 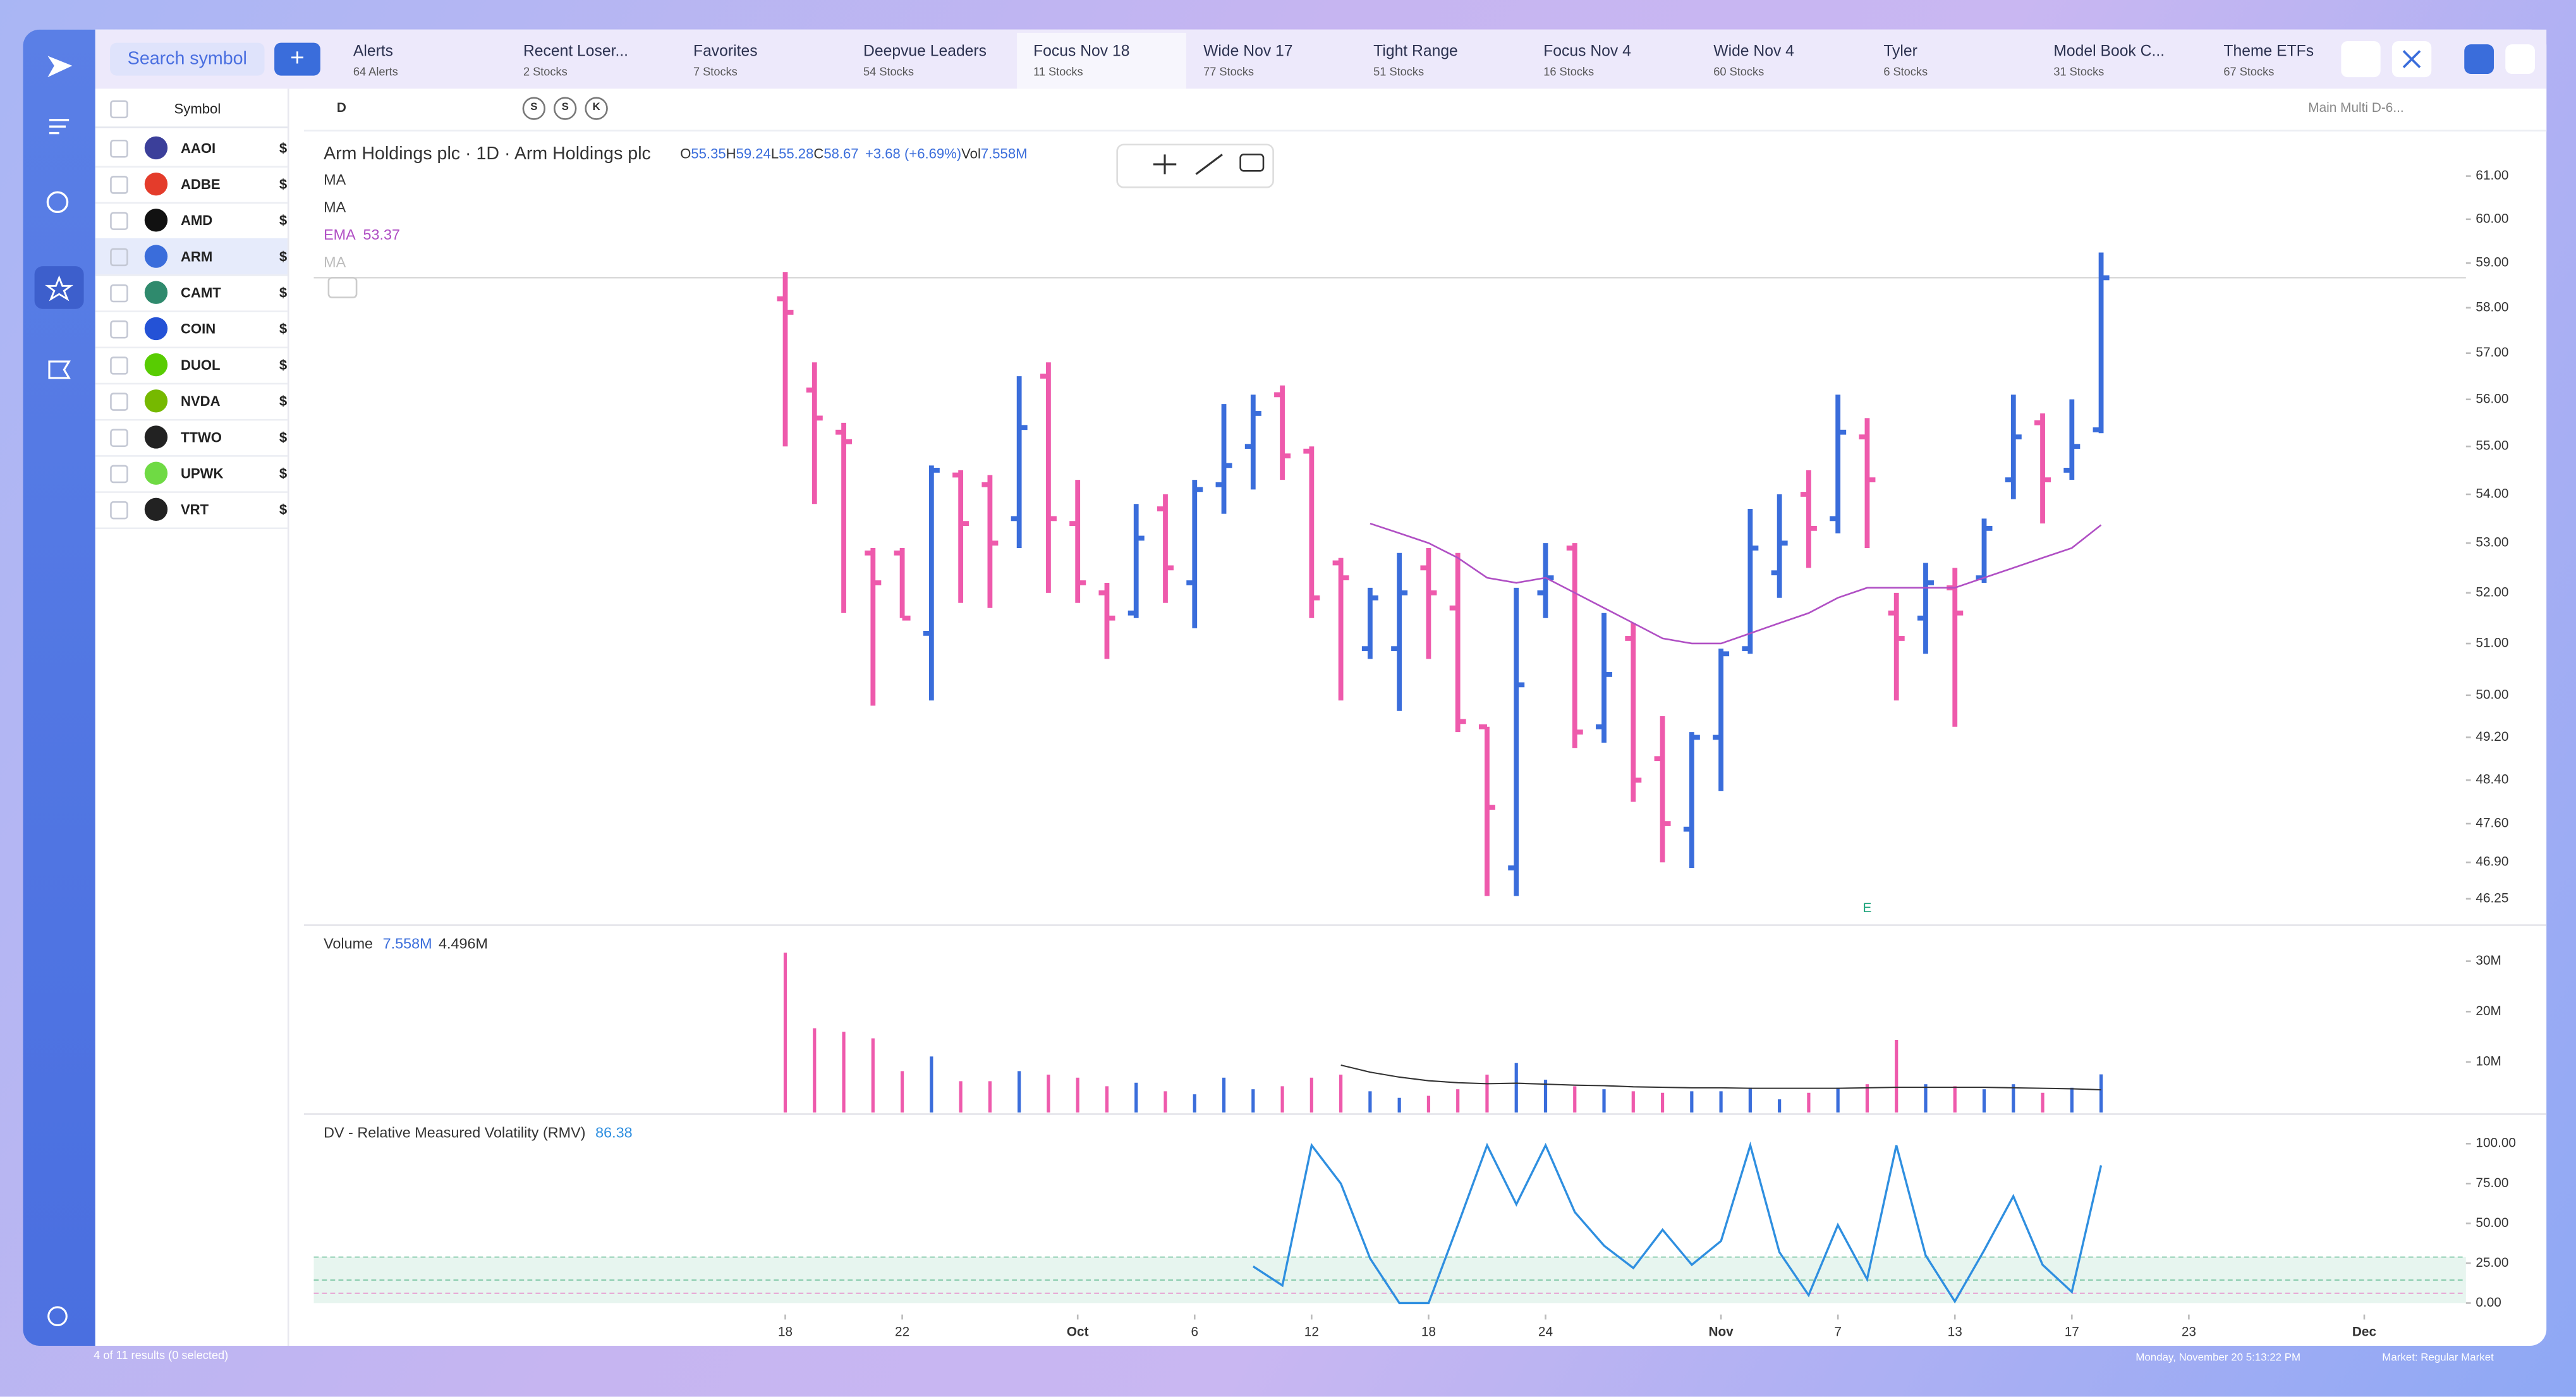 What do you see at coordinates (1101, 60) in the screenshot?
I see `tab: Focus Nov 18 11 Stocks` at bounding box center [1101, 60].